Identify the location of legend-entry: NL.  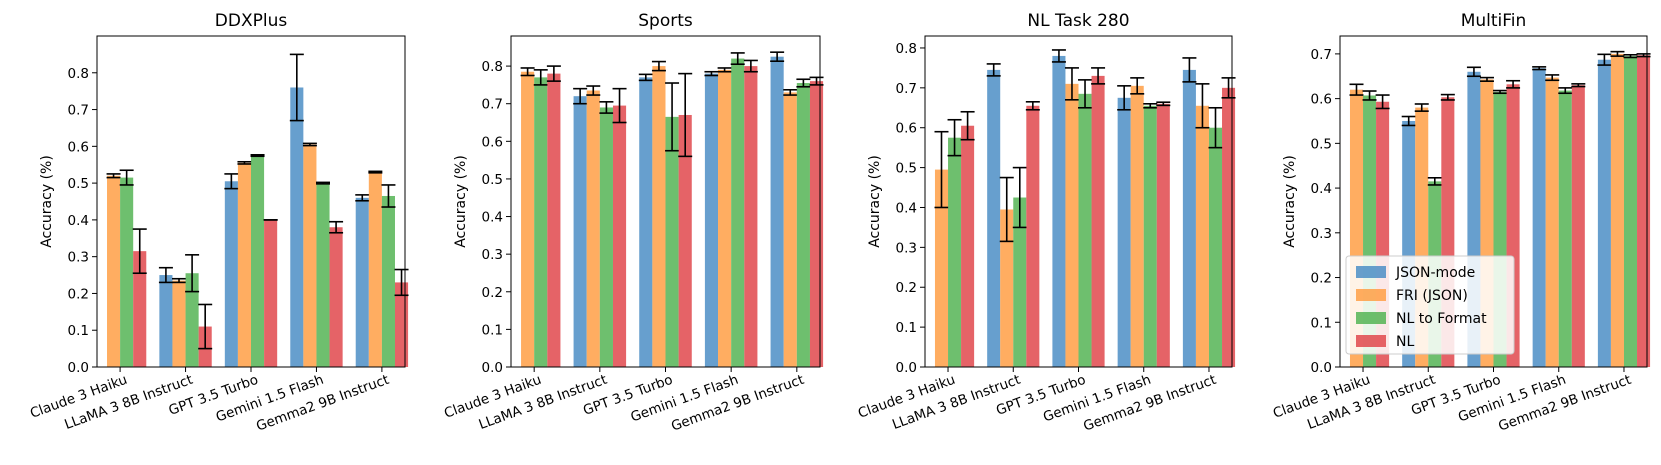
(1405, 342).